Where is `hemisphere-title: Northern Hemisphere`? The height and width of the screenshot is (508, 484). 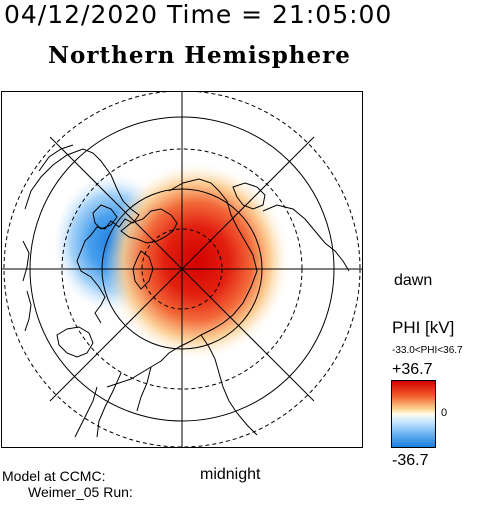 hemisphere-title: Northern Hemisphere is located at coordinates (199, 55).